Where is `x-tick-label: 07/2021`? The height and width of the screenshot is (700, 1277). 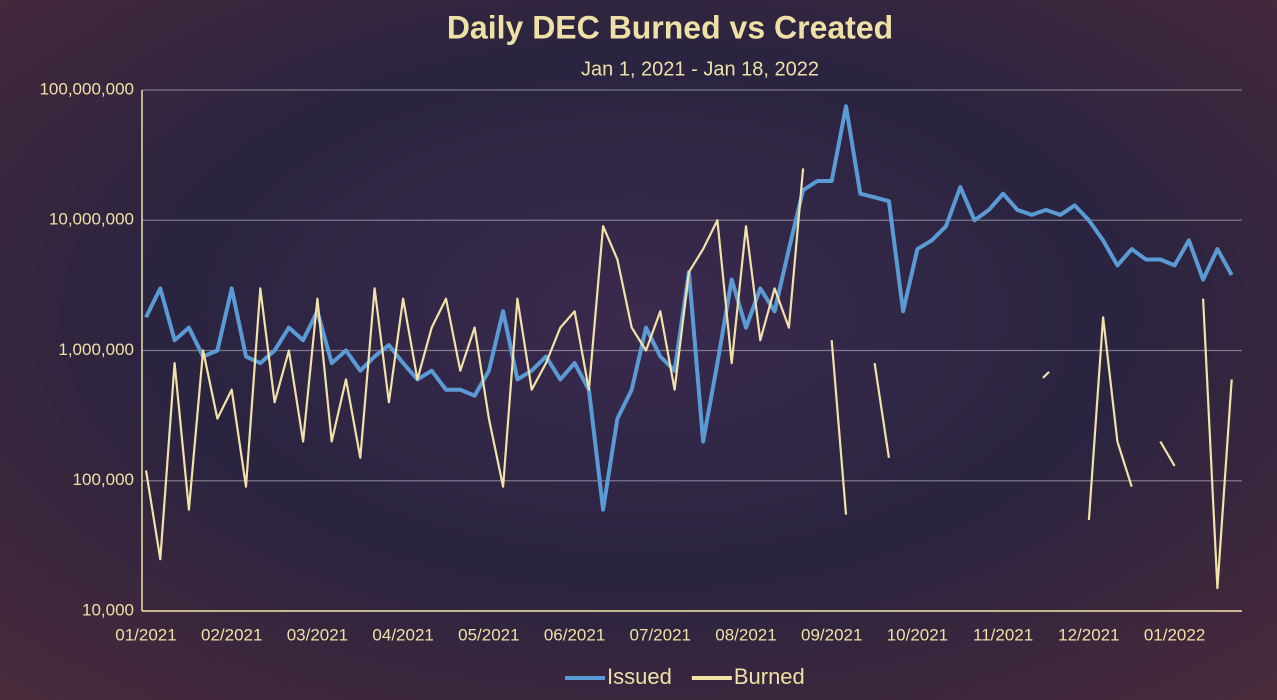
x-tick-label: 07/2021 is located at coordinates (660, 634).